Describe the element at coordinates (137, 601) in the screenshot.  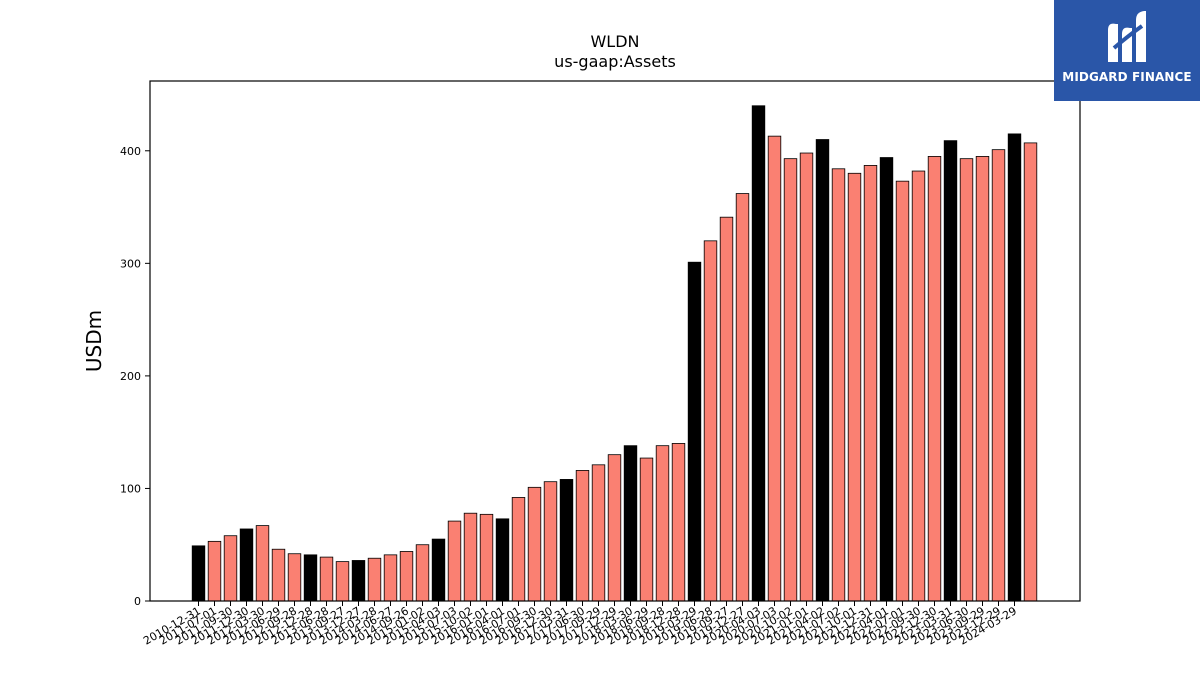
I see `y-tick-label: 0` at that location.